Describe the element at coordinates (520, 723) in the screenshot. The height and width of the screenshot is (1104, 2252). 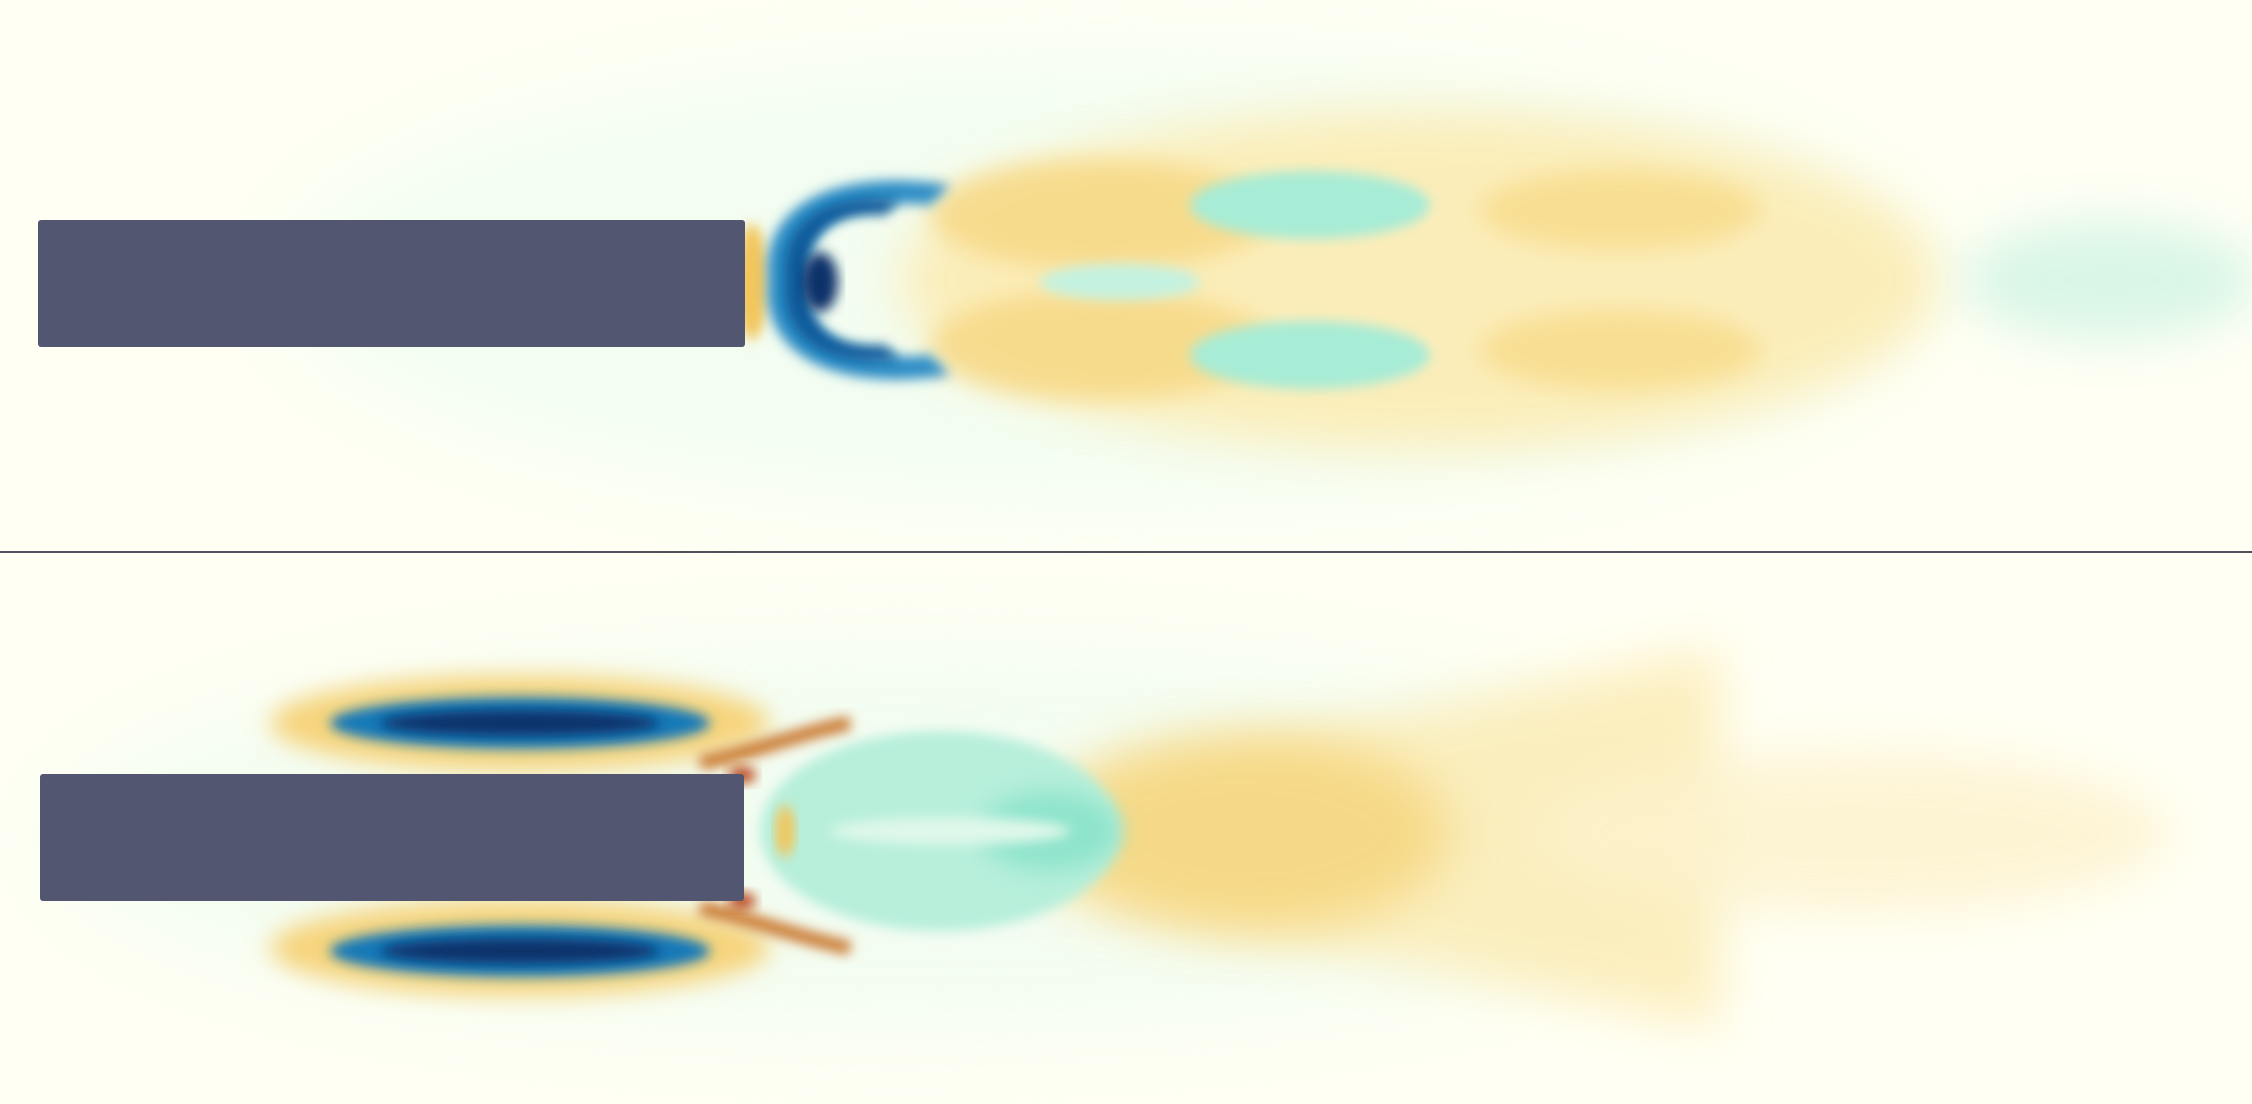
I see `bottom-blue-core-upper` at that location.